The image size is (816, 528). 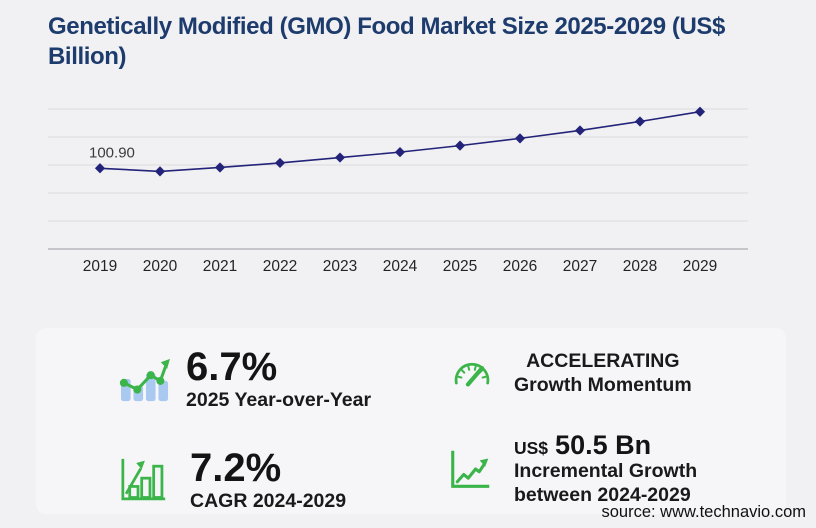 What do you see at coordinates (160, 171) in the screenshot?
I see `data-point-2020` at bounding box center [160, 171].